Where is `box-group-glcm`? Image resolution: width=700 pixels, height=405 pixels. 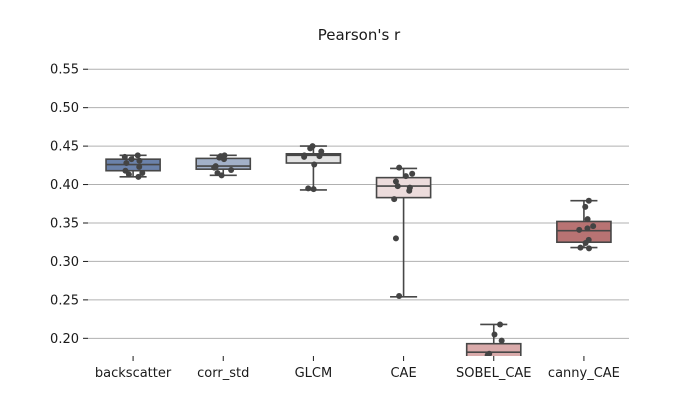
box-group-glcm is located at coordinates (313, 168).